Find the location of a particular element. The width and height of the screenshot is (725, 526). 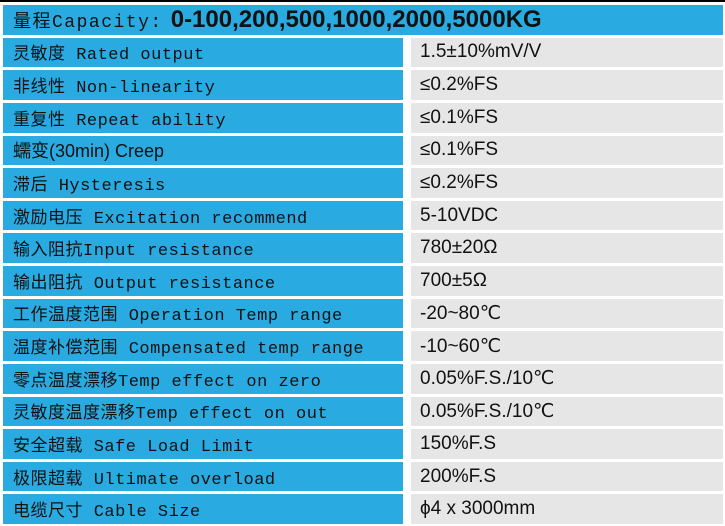

spec-value-ultimate-overload: 200%F.S is located at coordinates (567, 476).